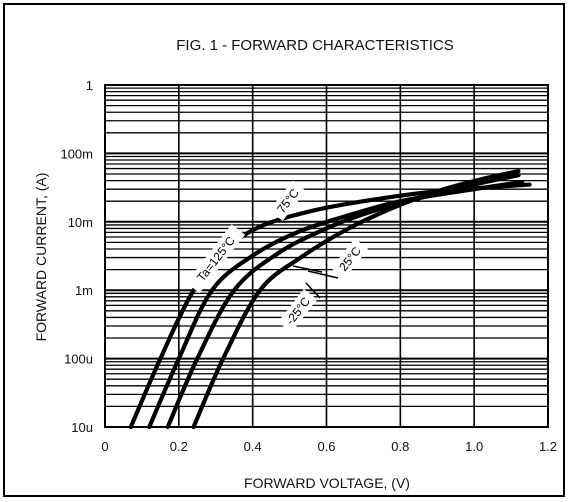 The height and width of the screenshot is (502, 570). I want to click on y-tick-label: 100u, so click(78, 359).